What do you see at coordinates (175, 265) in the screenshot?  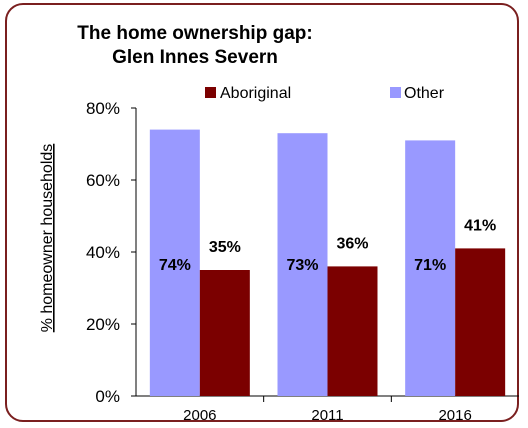 I see `data-label-other-2006: 74%` at bounding box center [175, 265].